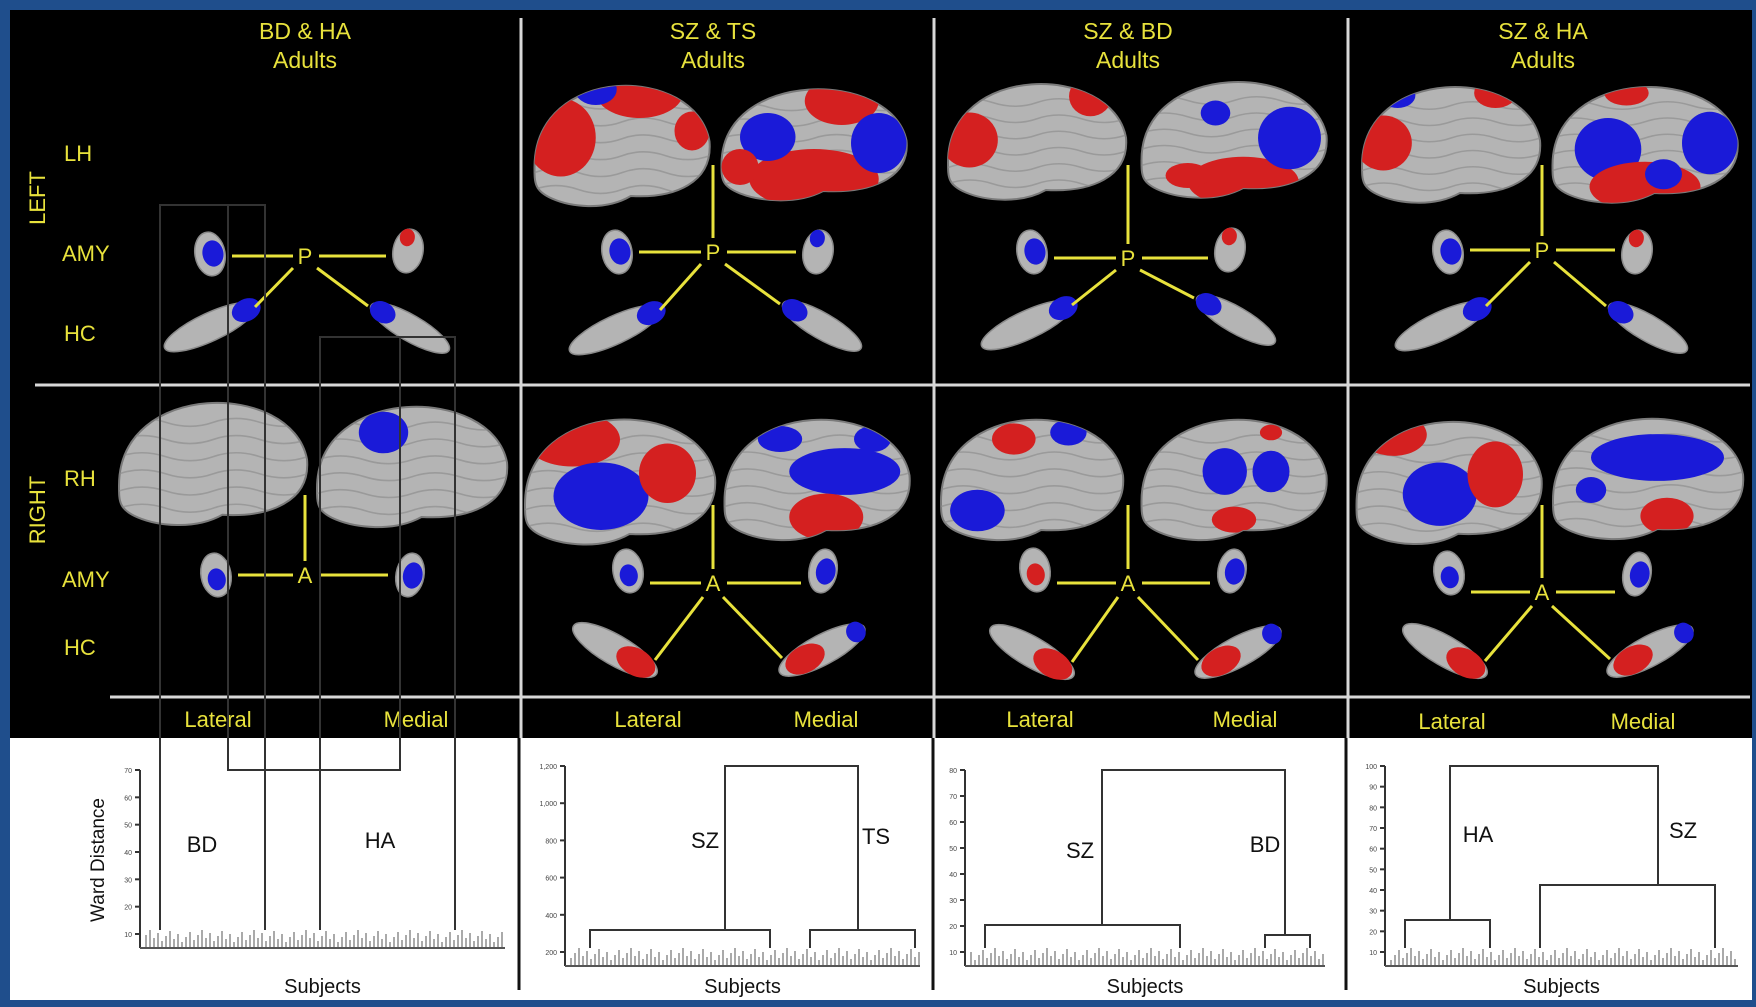  What do you see at coordinates (98, 860) in the screenshot?
I see `dendrogram-ylabel: Ward Distance` at bounding box center [98, 860].